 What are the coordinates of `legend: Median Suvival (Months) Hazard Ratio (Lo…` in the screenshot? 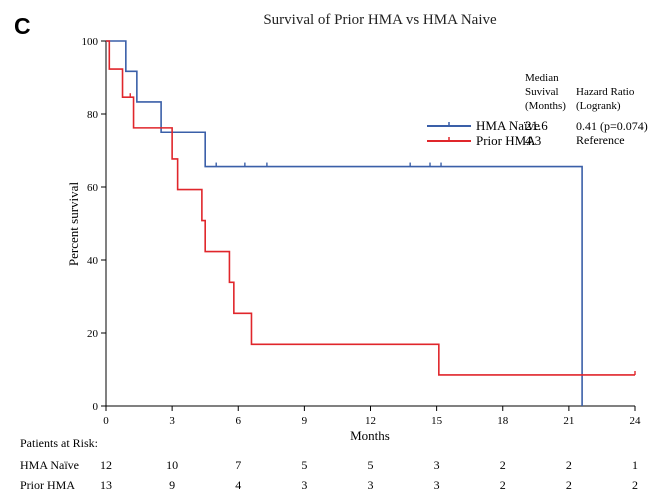 It's located at (537, 110).